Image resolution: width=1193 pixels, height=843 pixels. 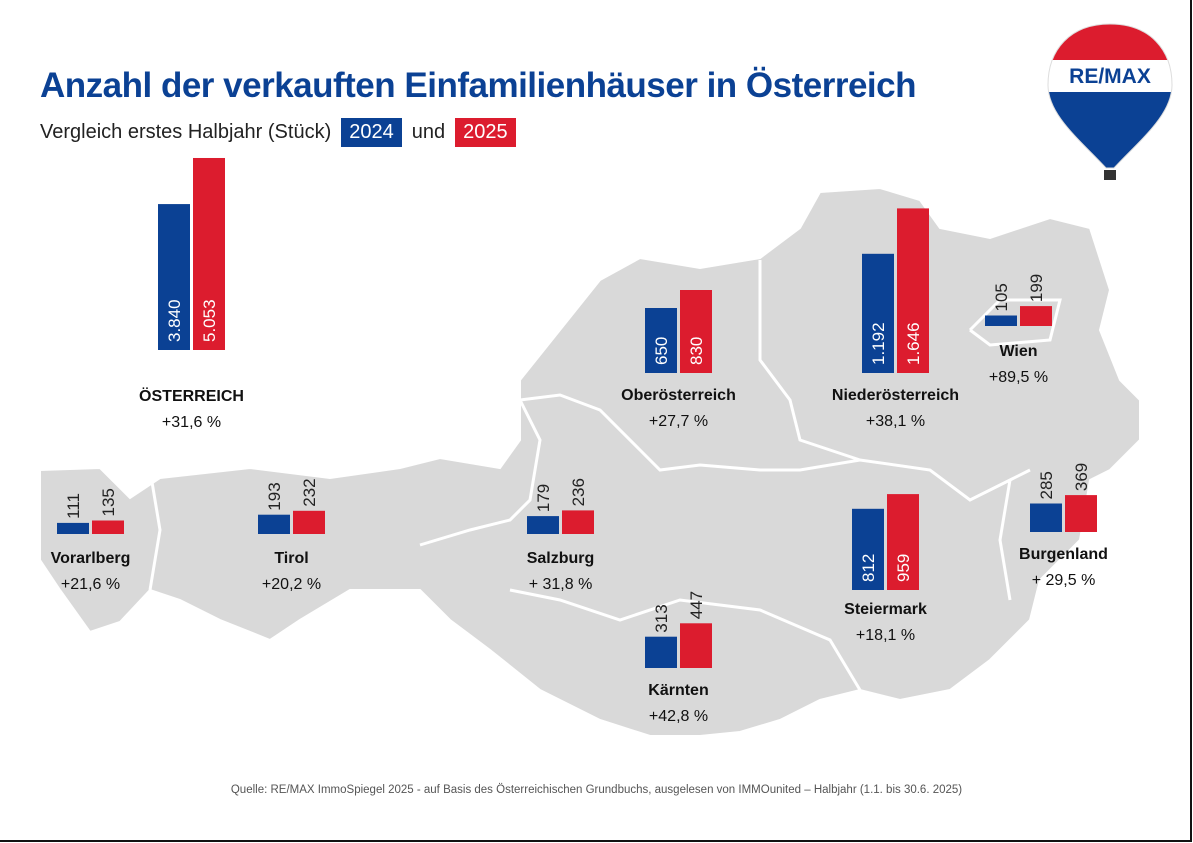 I want to click on region-name-oberösterreich: Oberösterreich, so click(x=678, y=395).